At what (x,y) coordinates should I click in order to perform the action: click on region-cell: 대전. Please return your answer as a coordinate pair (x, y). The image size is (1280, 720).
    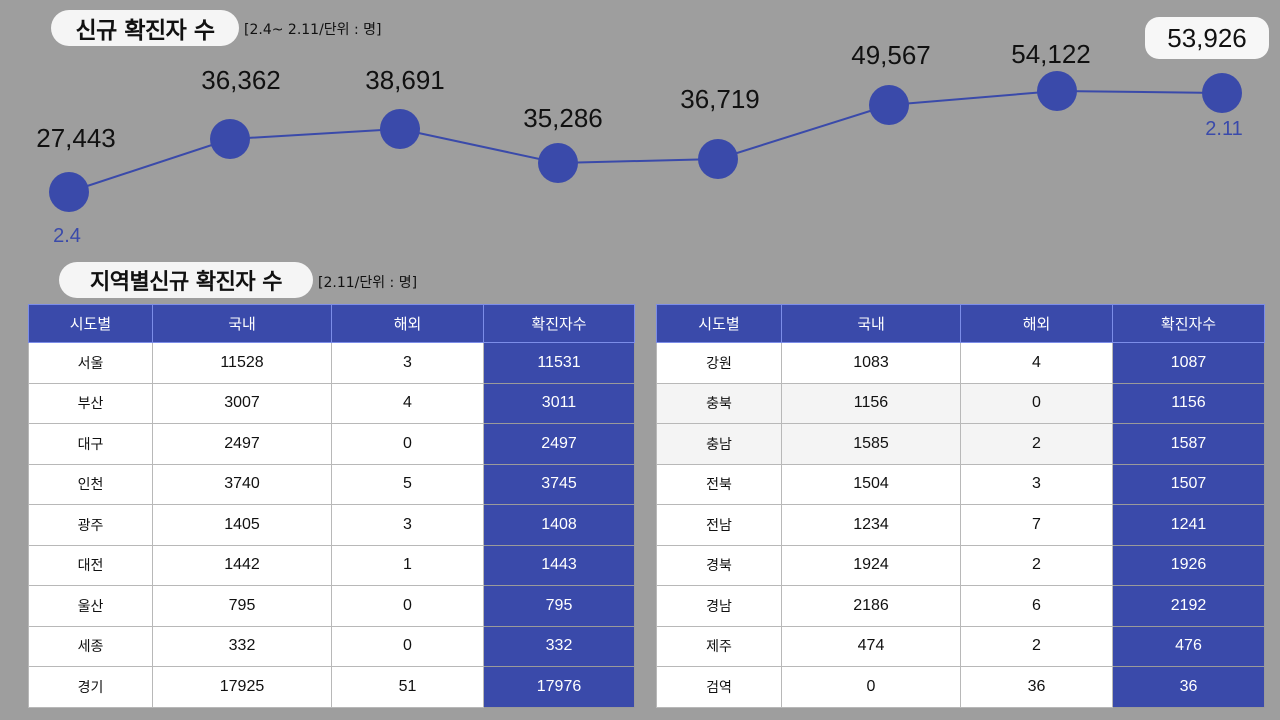
    Looking at the image, I should click on (90, 565).